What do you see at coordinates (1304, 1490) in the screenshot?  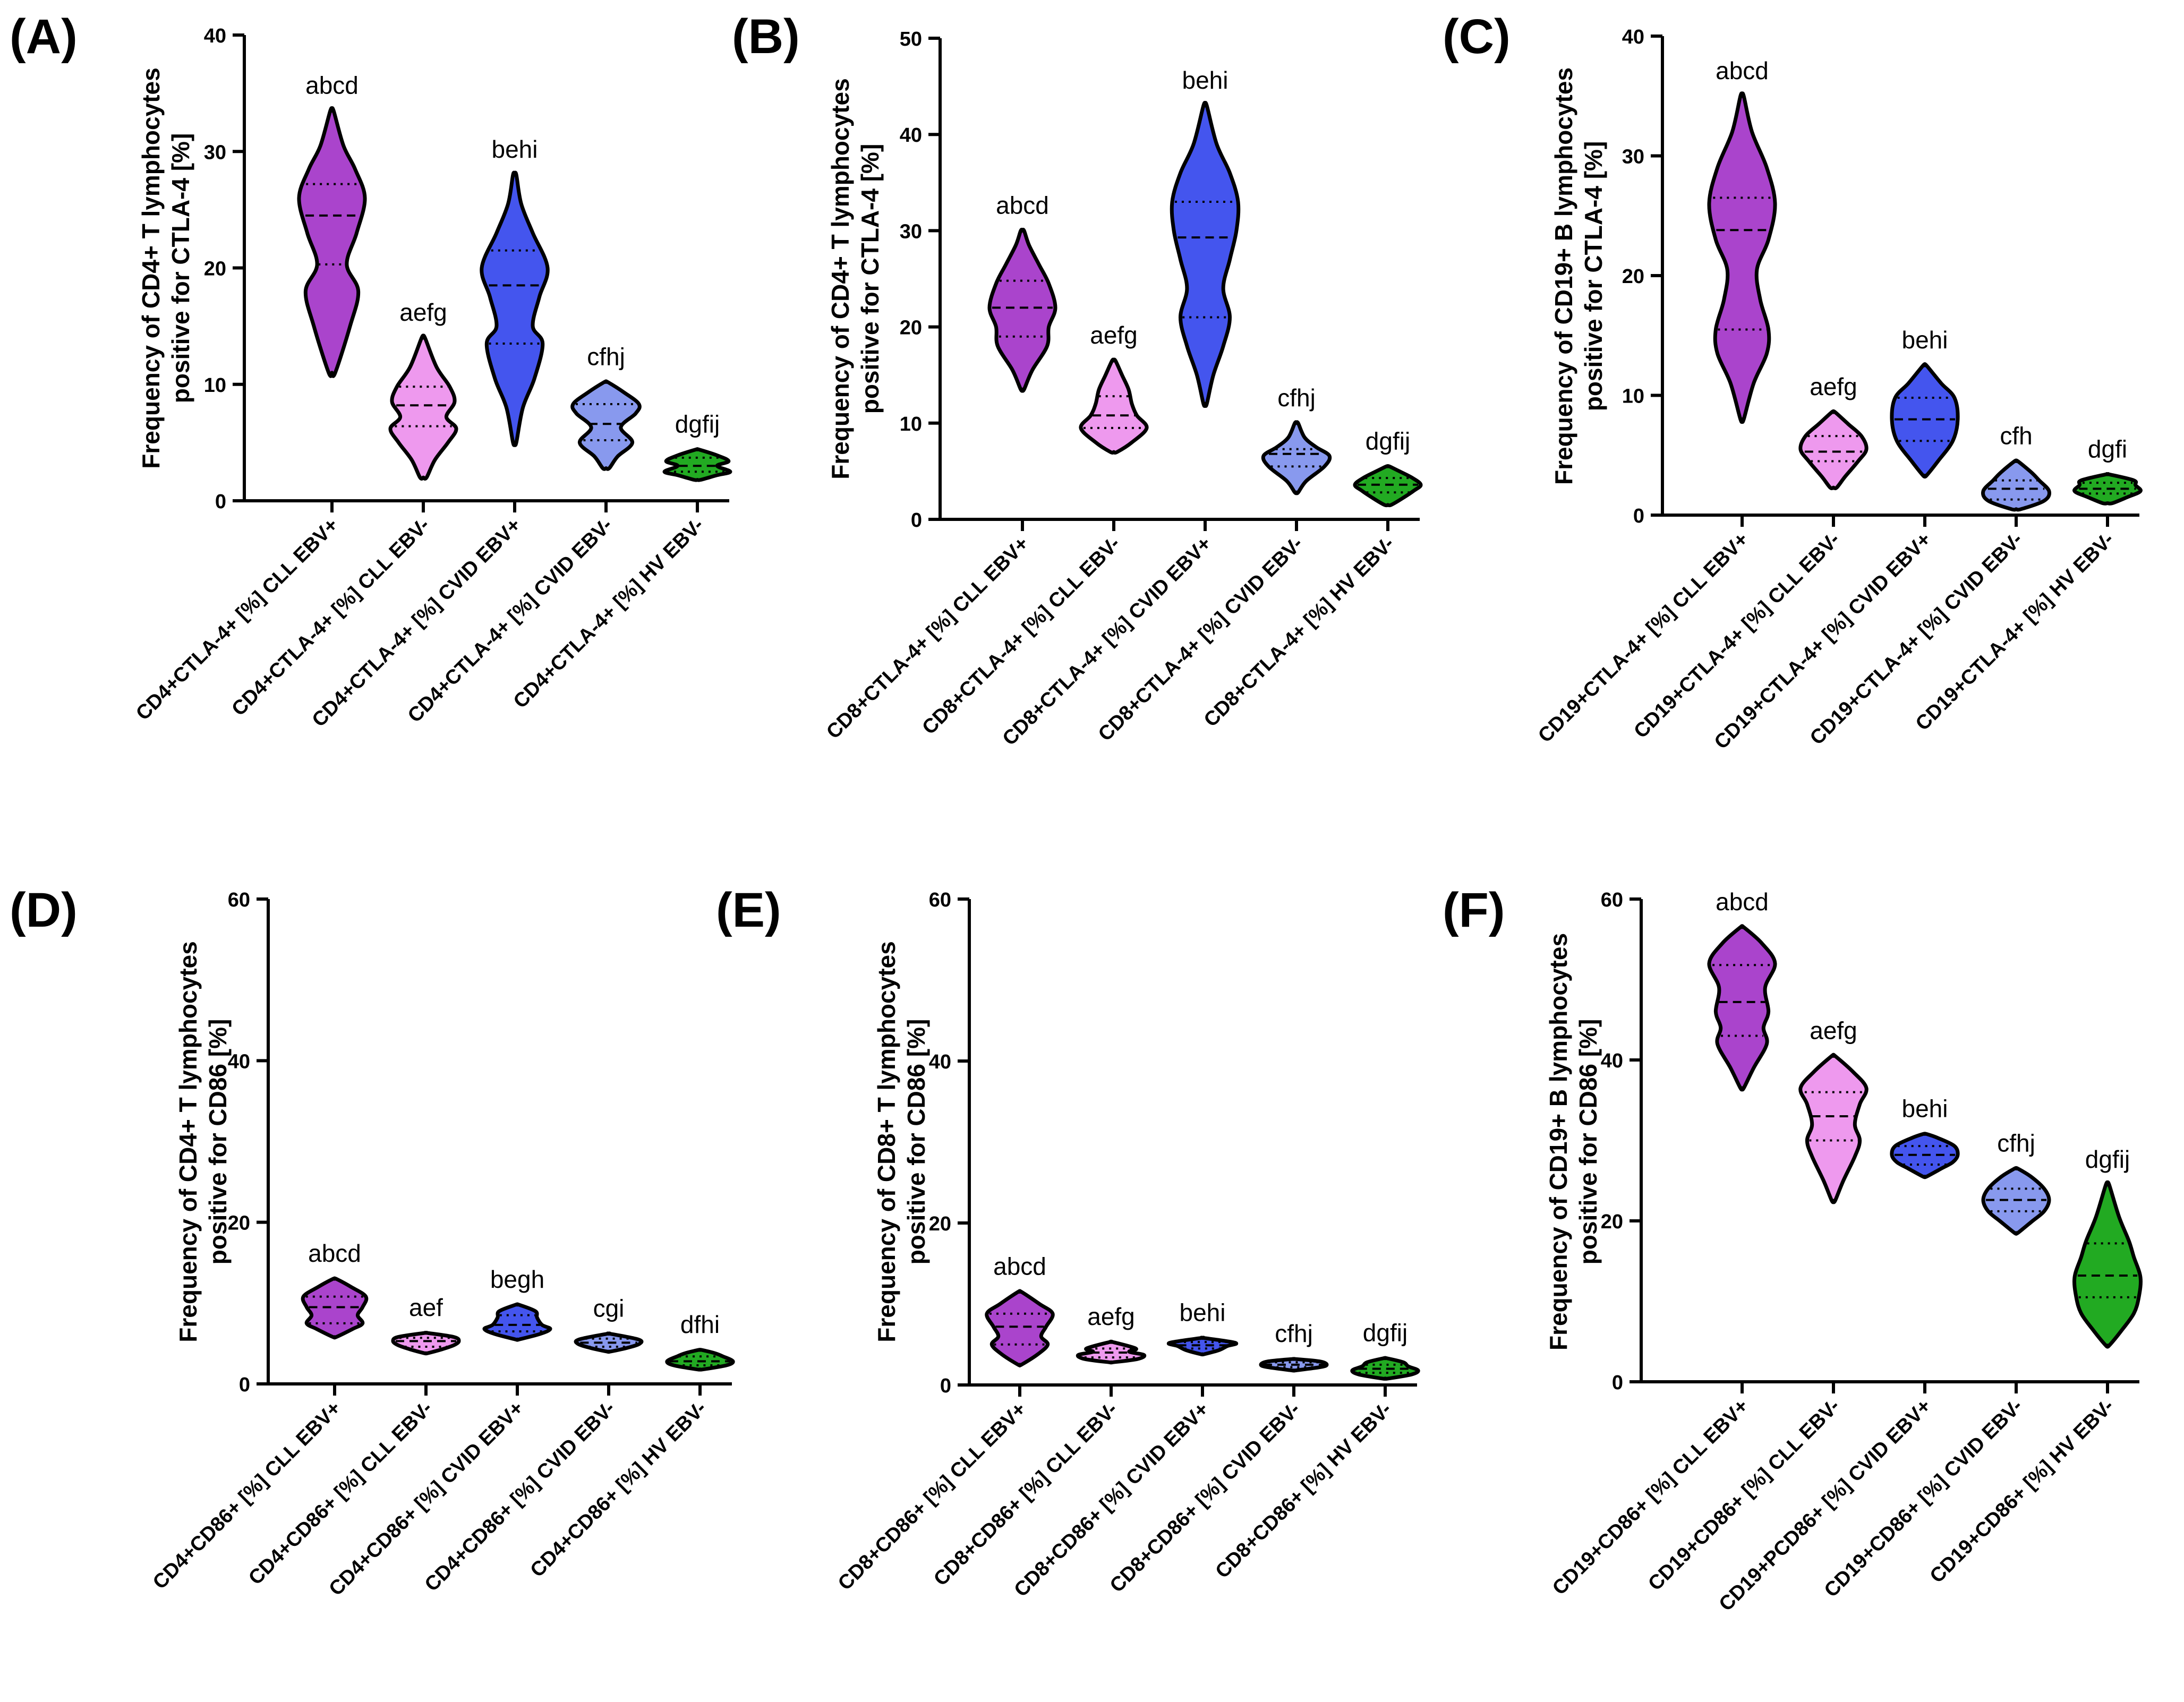 I see `x-category-label: CD8+CD86+ [%] HV EBV-` at bounding box center [1304, 1490].